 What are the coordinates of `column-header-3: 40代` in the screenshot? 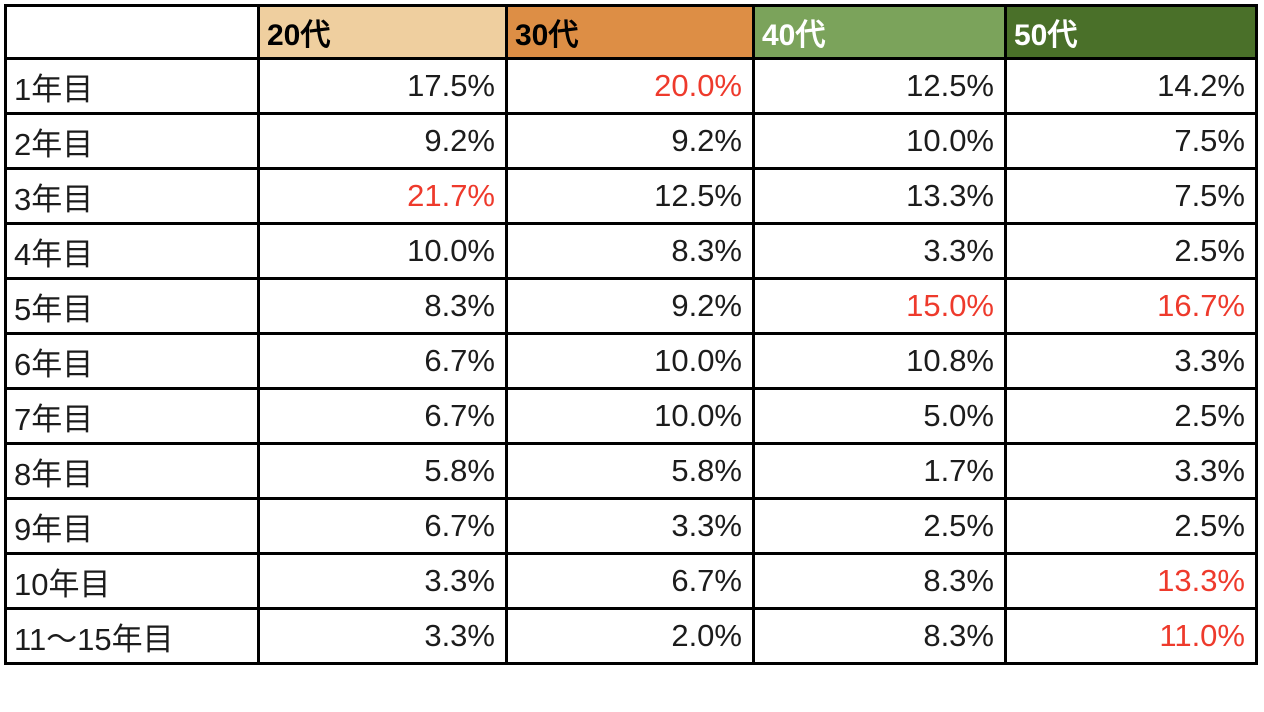 It's located at (879, 32).